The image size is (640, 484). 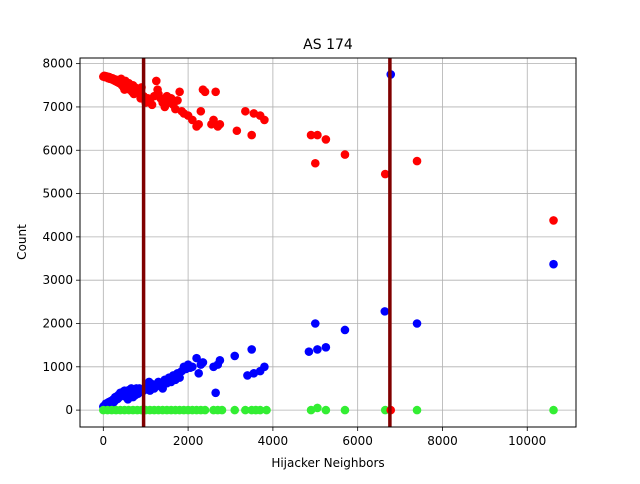 What do you see at coordinates (69, 410) in the screenshot?
I see `y-tick-label: 0` at bounding box center [69, 410].